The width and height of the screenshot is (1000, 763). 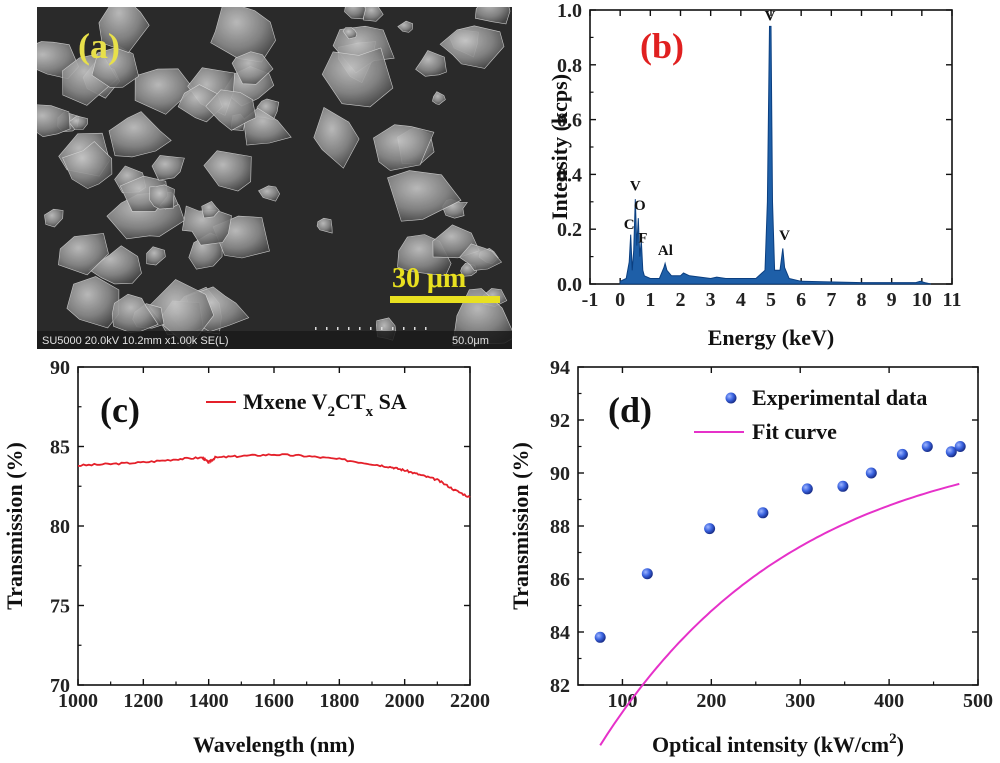 What do you see at coordinates (339, 701) in the screenshot?
I see `x-tick-label: 1800` at bounding box center [339, 701].